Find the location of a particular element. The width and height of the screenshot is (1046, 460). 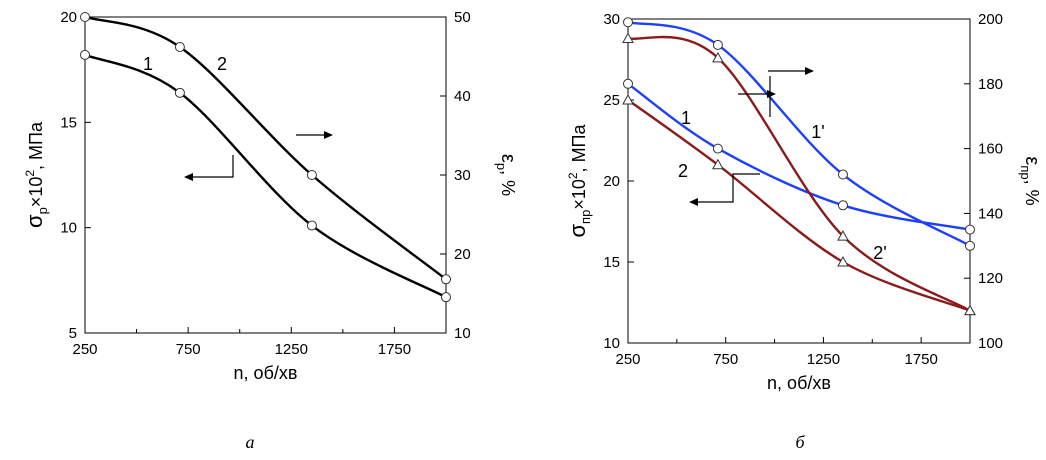

y2-tick-label: 40 is located at coordinates (462, 96).